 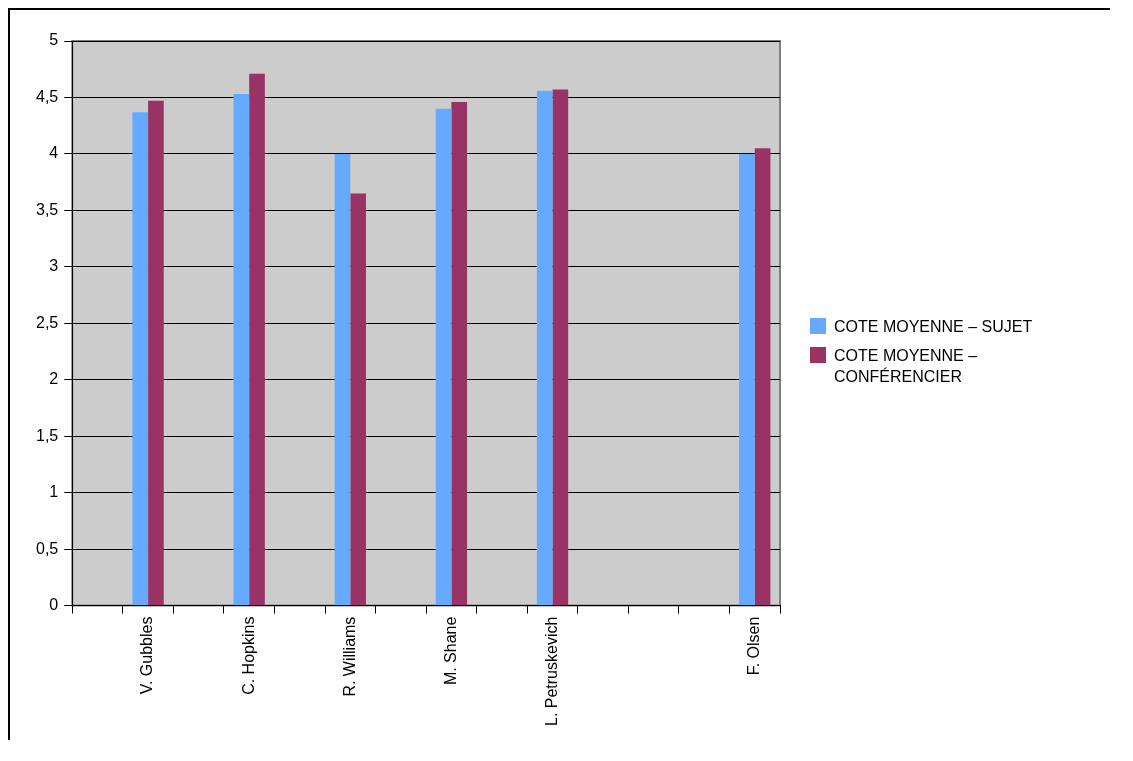 What do you see at coordinates (54, 266) in the screenshot?
I see `y-tick-label: 3` at bounding box center [54, 266].